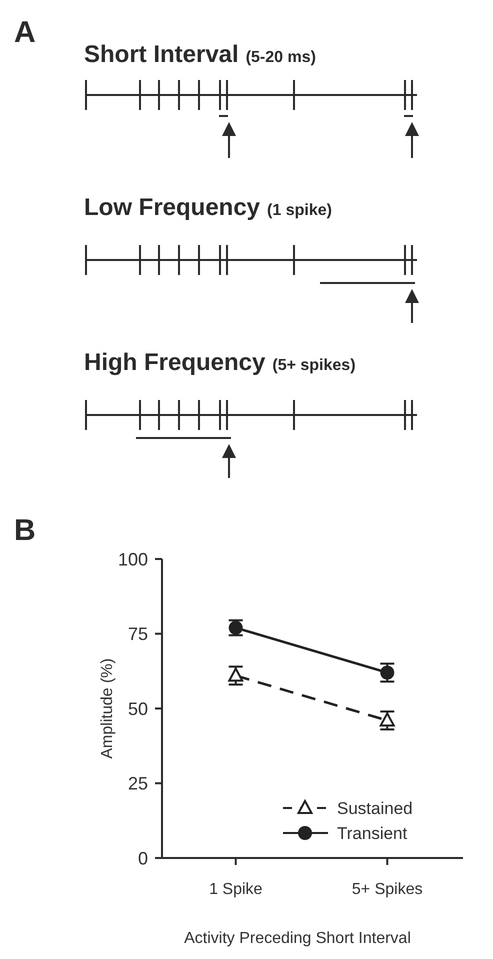 The image size is (493, 959). I want to click on text: (1 spike), so click(299, 210).